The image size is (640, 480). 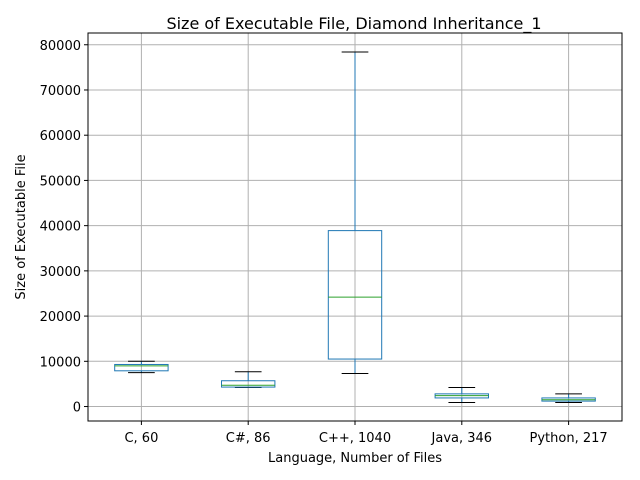 I want to click on y-tick-label: 50000, so click(x=60, y=181).